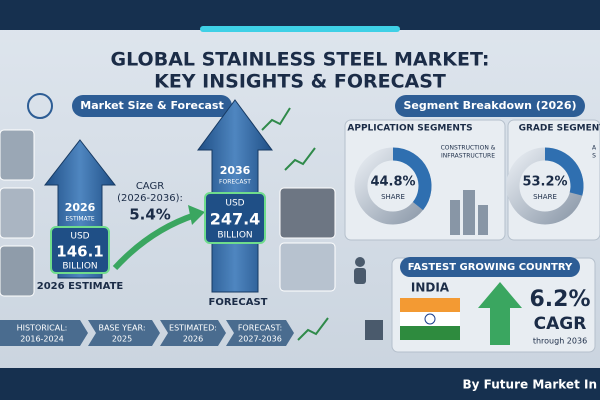 This screenshot has height=404, width=600. What do you see at coordinates (560, 341) in the screenshot?
I see `country-note: through 2036` at bounding box center [560, 341].